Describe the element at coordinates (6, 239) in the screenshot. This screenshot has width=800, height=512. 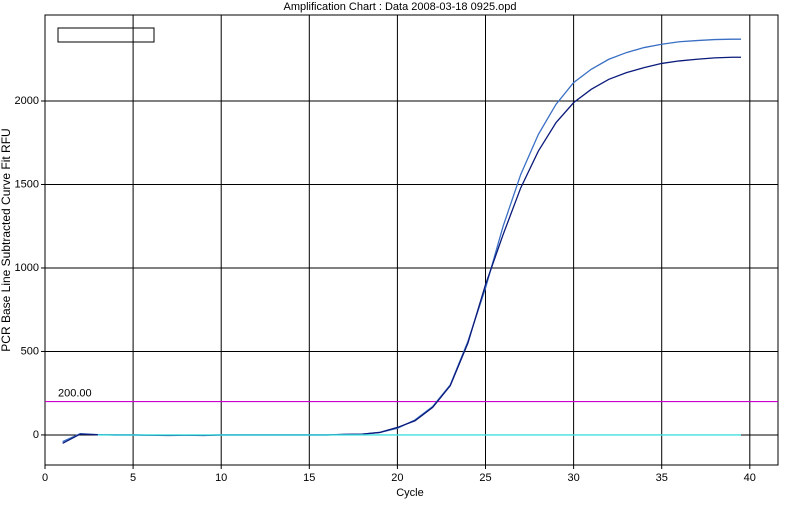
I see `y-axis-label: PCR Base Line Subtracted Curve Fit RFU` at that location.